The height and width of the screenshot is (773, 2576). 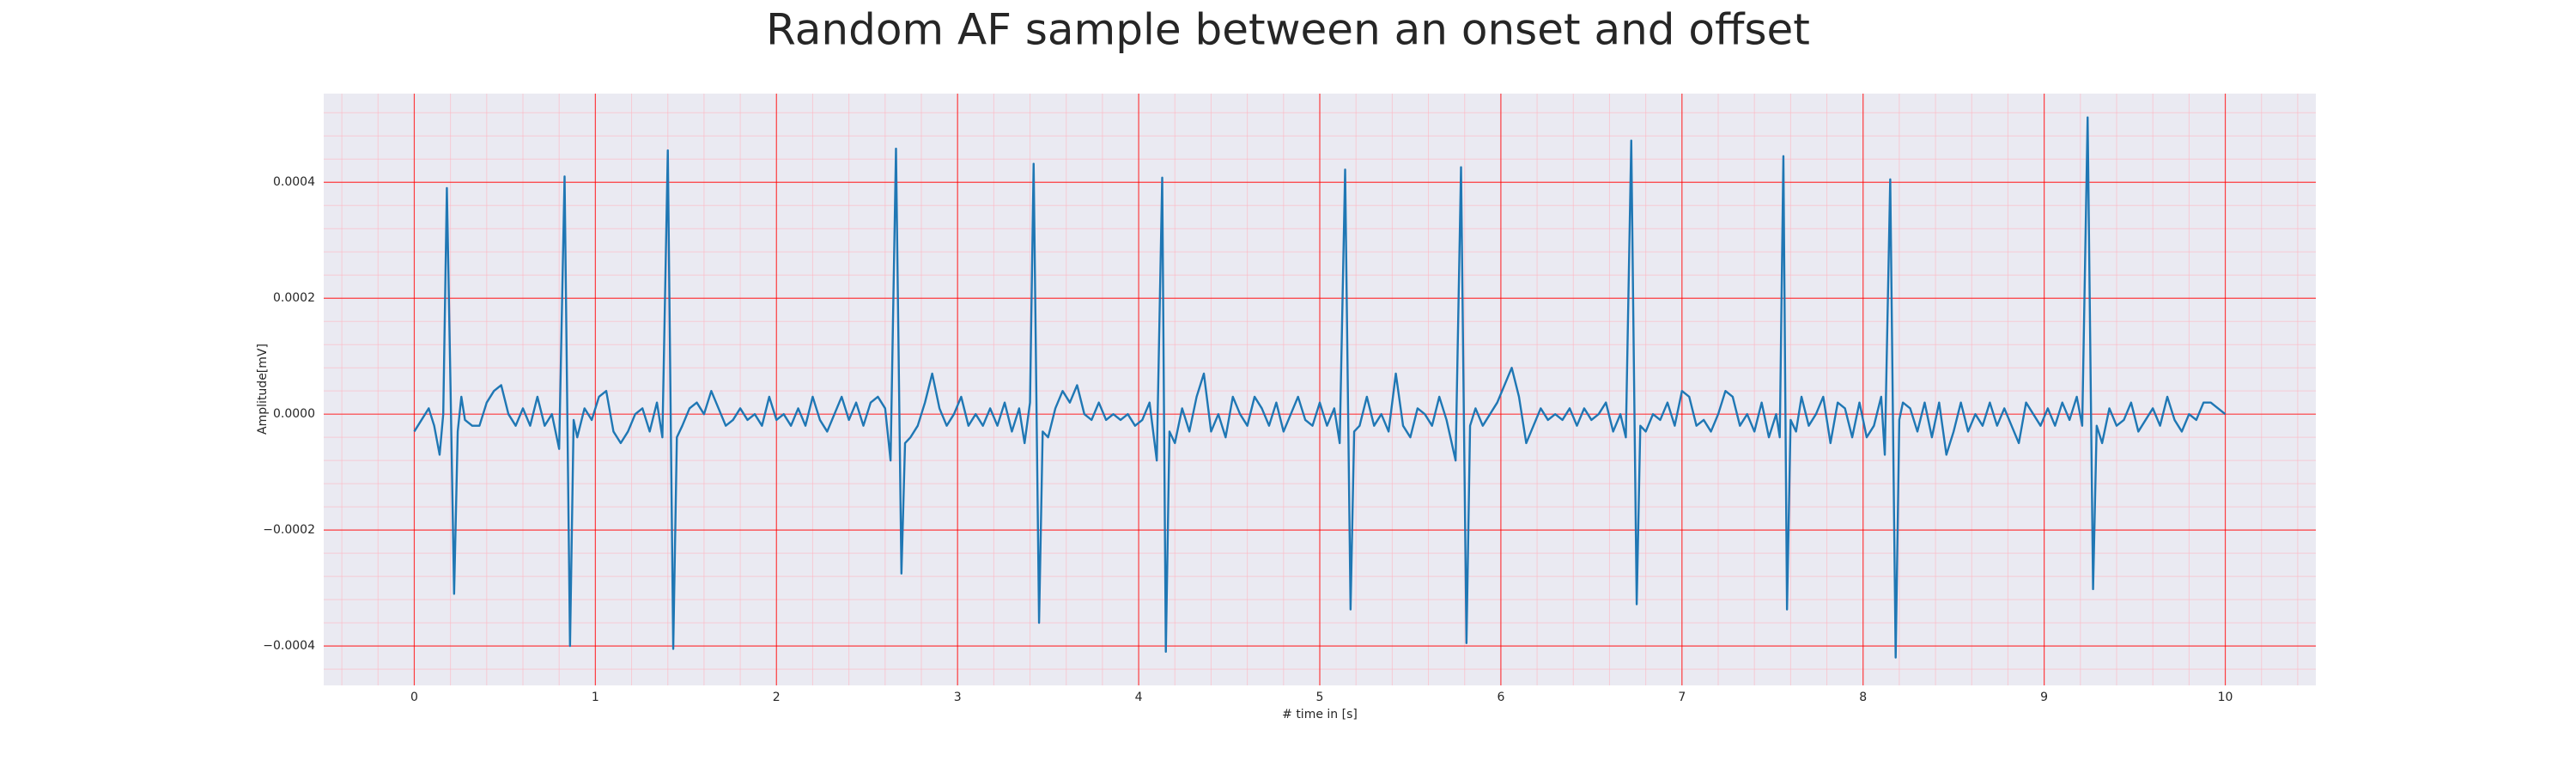 I want to click on y-tick-label: 0.0004, so click(x=294, y=182).